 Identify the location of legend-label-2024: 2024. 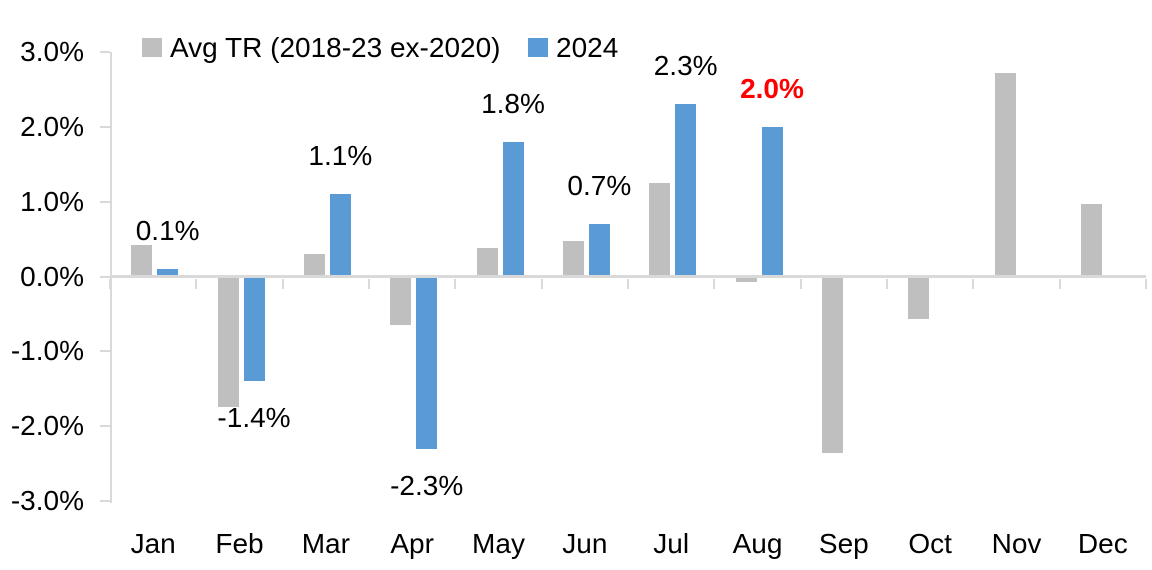
(587, 47).